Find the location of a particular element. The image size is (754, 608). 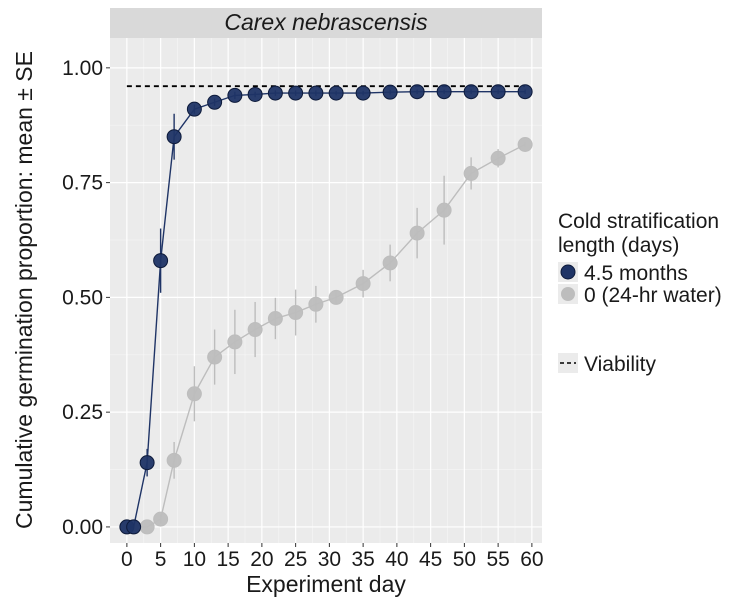

legend-title-line2: length (days) is located at coordinates (618, 245).